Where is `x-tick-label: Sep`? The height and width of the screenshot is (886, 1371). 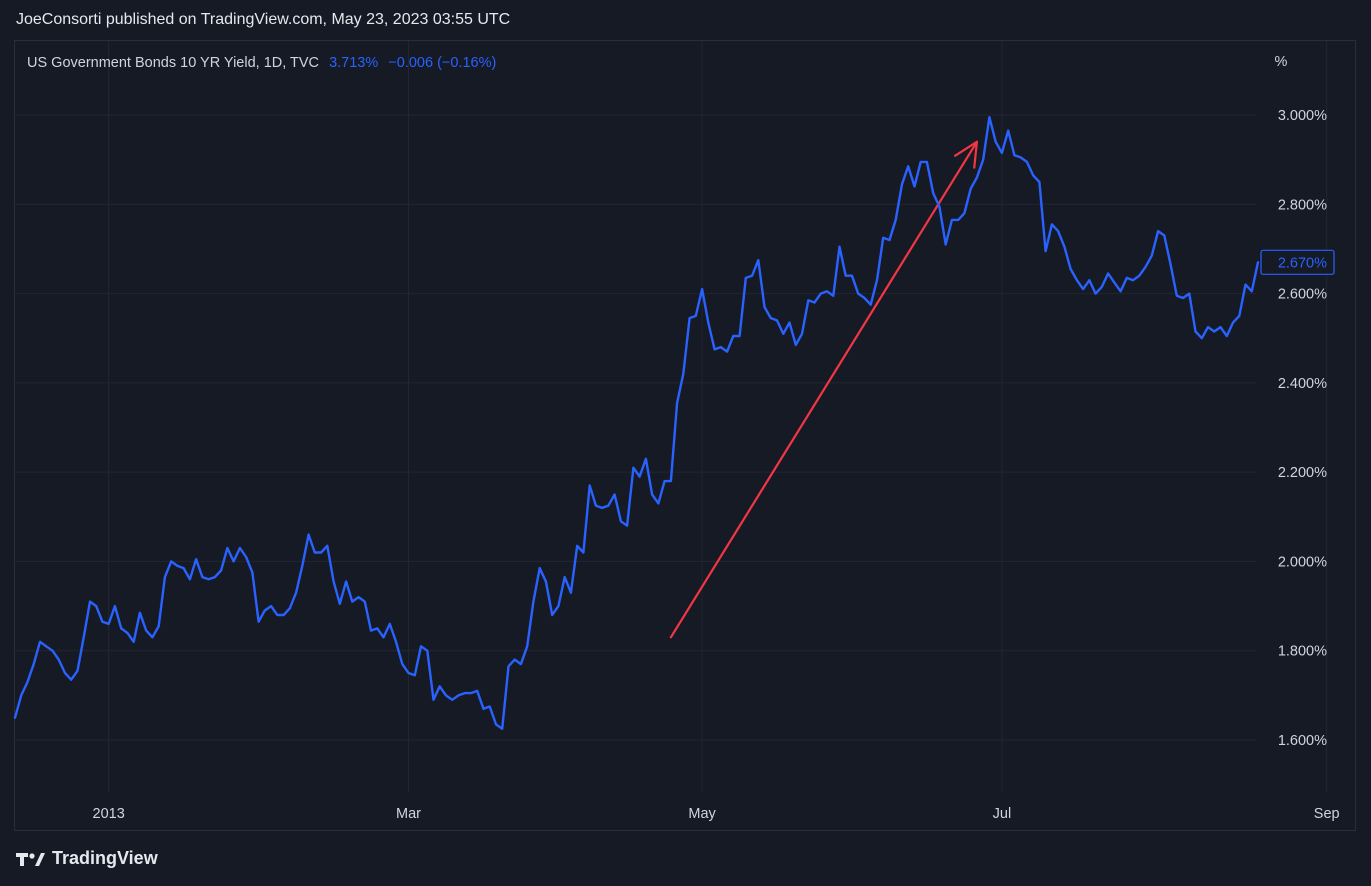
x-tick-label: Sep is located at coordinates (1327, 814).